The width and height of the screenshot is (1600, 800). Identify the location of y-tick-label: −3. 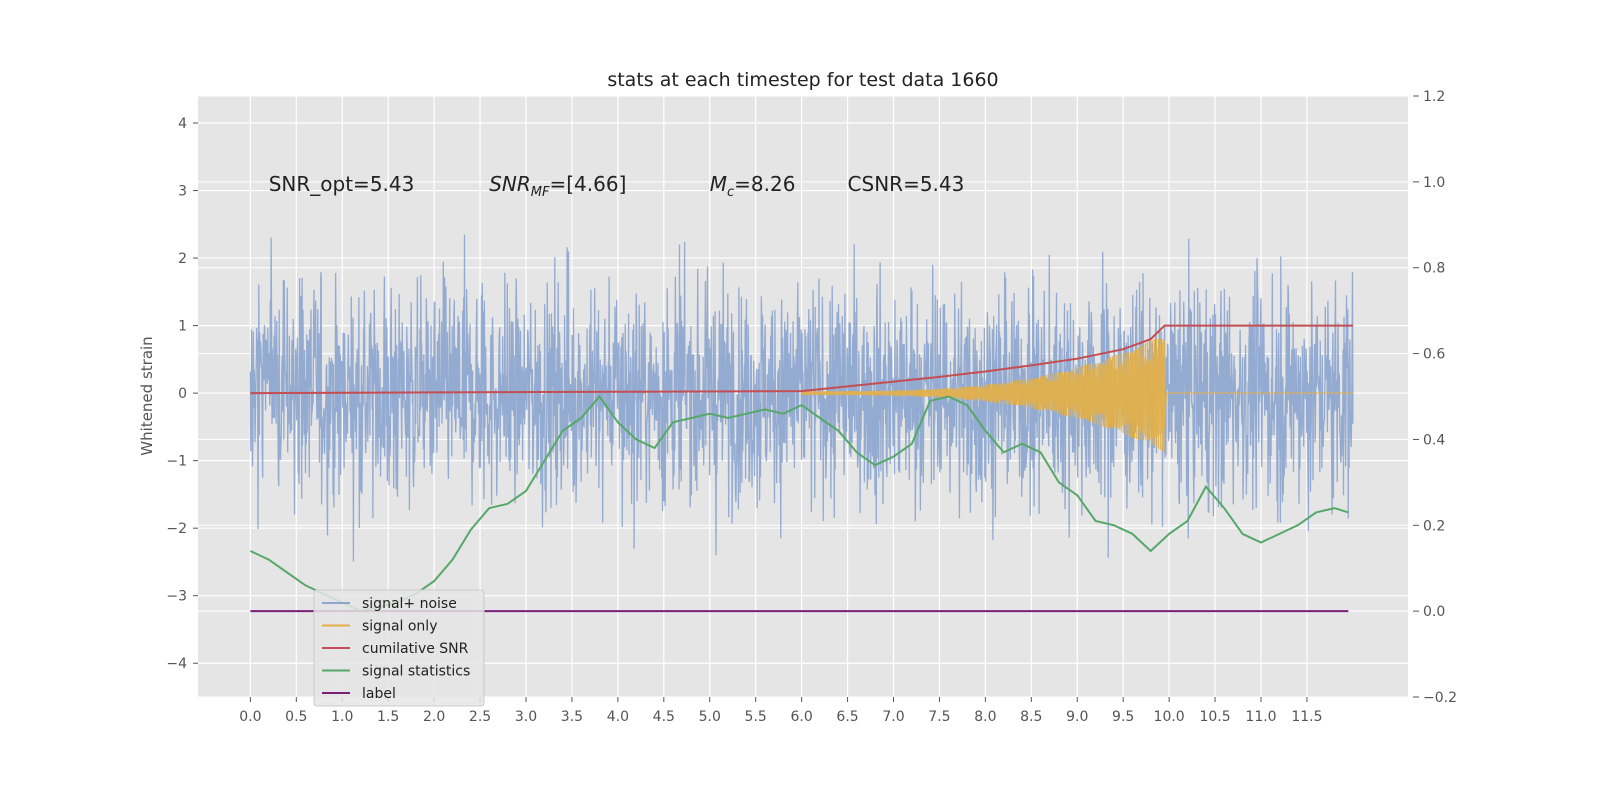
(176, 597).